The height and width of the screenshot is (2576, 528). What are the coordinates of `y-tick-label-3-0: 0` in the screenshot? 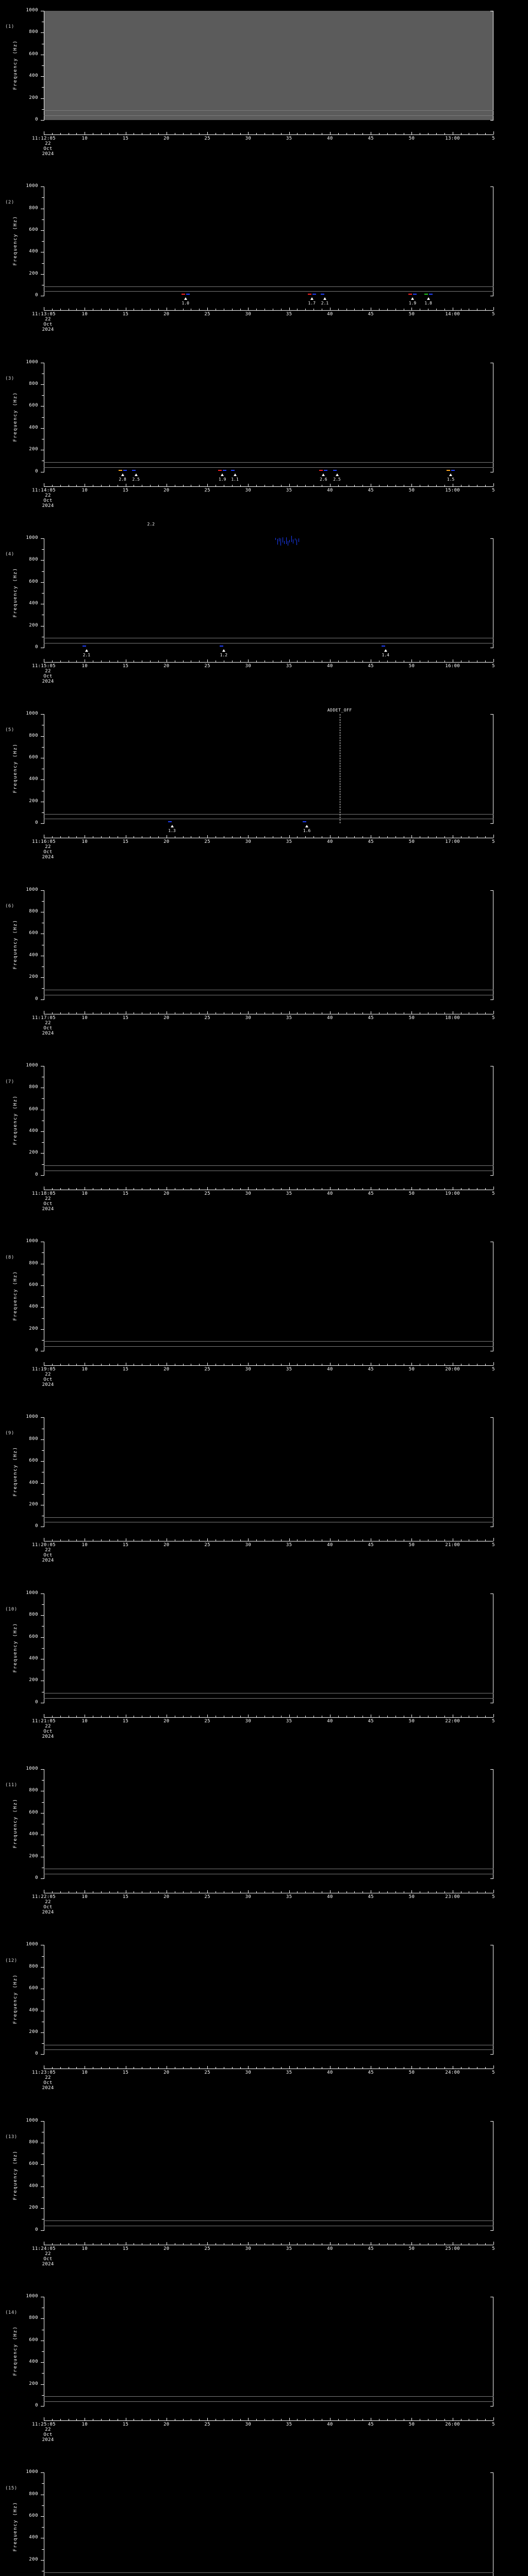 It's located at (37, 471).